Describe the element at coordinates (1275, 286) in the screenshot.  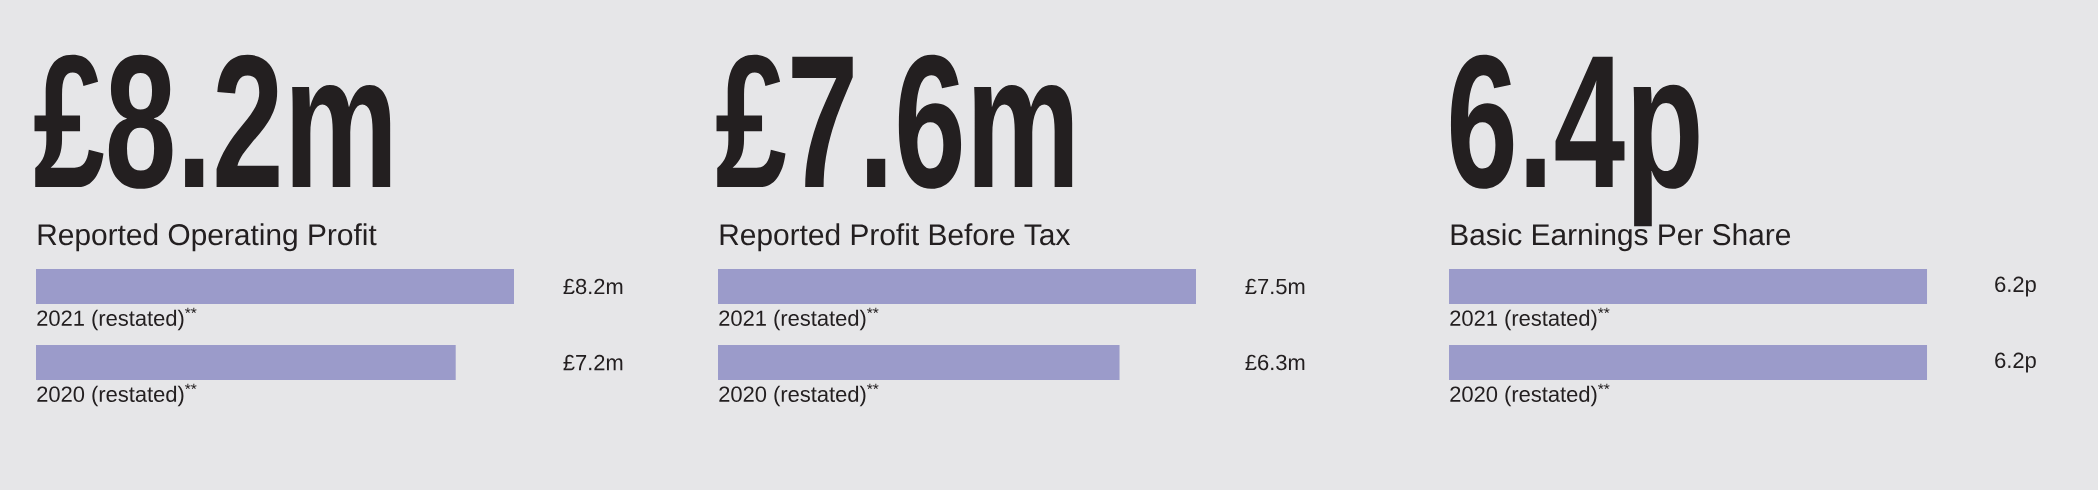
I see `data-label: £7.5m` at that location.